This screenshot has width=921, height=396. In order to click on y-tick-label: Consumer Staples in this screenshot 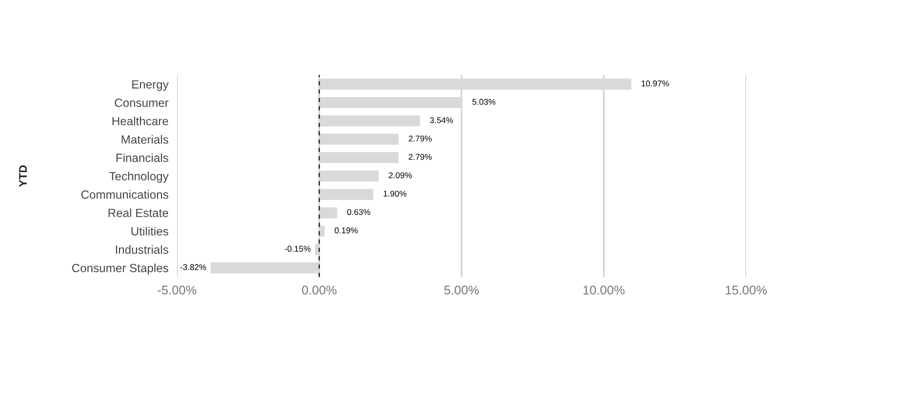, I will do `click(120, 269)`.